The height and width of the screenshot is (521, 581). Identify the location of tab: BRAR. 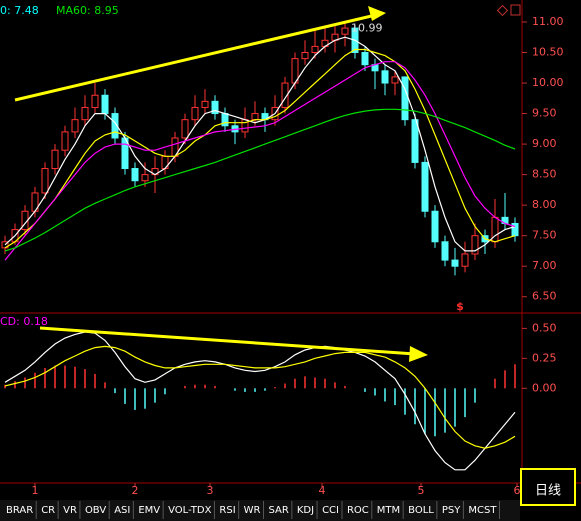
(19, 510).